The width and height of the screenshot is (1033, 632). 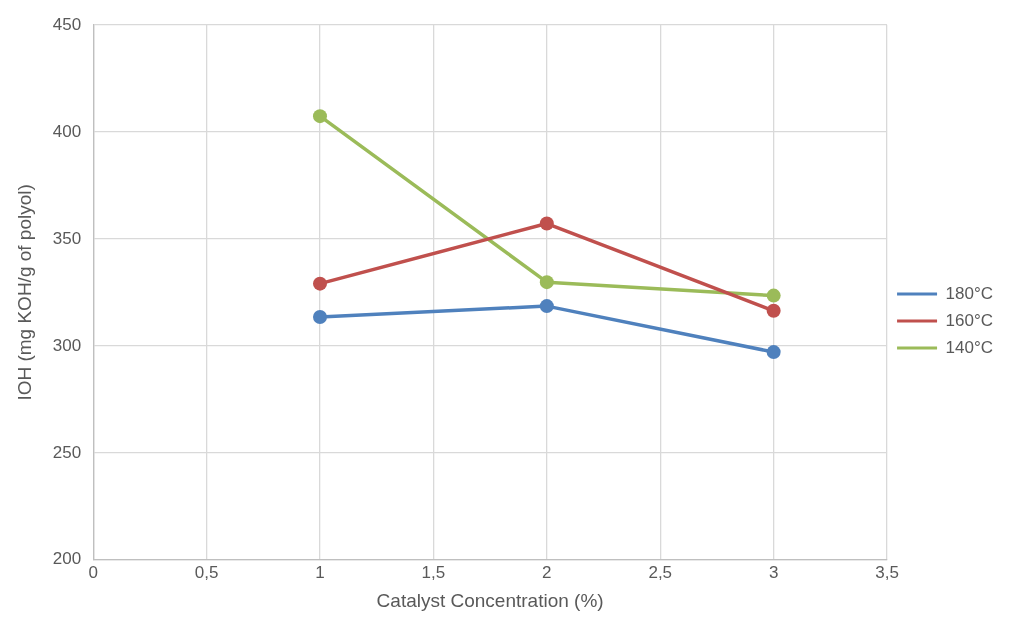 What do you see at coordinates (93, 572) in the screenshot?
I see `x-tick-label: 0` at bounding box center [93, 572].